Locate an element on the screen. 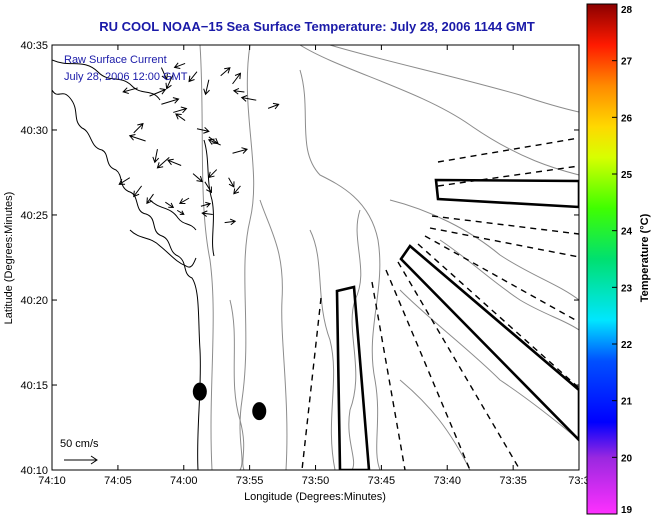 The height and width of the screenshot is (518, 651). colorbar-tick-label: 28 is located at coordinates (627, 10).